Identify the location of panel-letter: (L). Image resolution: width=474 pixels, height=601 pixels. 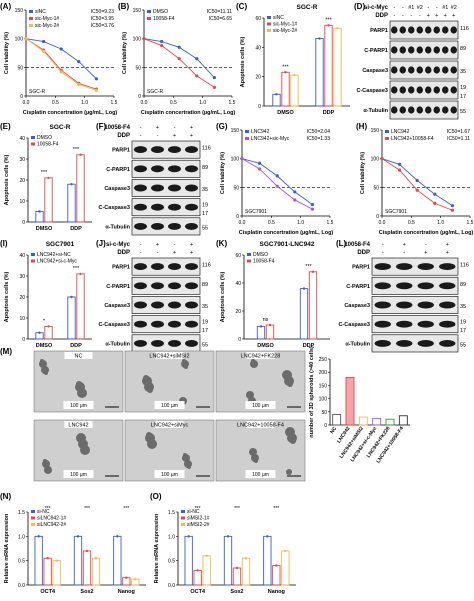
(341, 243).